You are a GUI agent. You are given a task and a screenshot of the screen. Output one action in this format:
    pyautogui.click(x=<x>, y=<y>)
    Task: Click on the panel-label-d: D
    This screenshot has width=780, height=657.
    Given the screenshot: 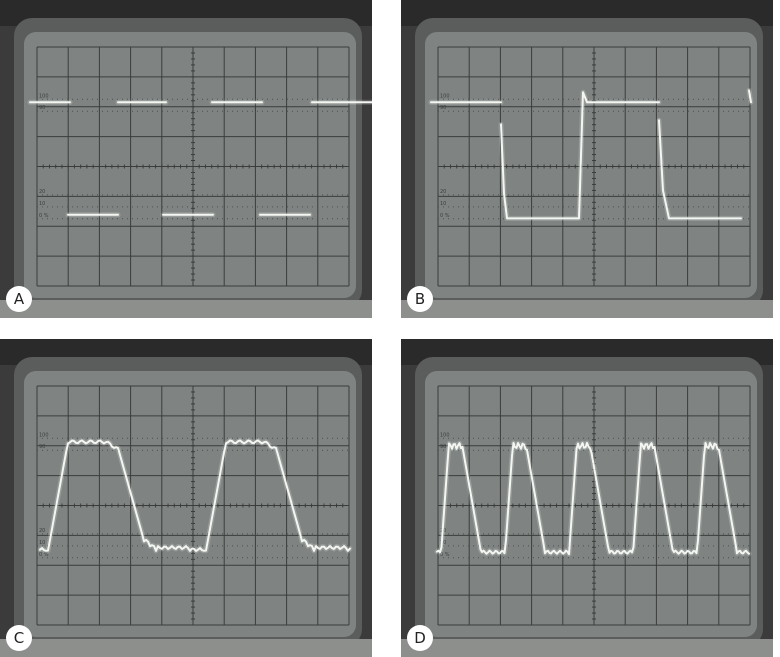 What is the action you would take?
    pyautogui.click(x=420, y=638)
    